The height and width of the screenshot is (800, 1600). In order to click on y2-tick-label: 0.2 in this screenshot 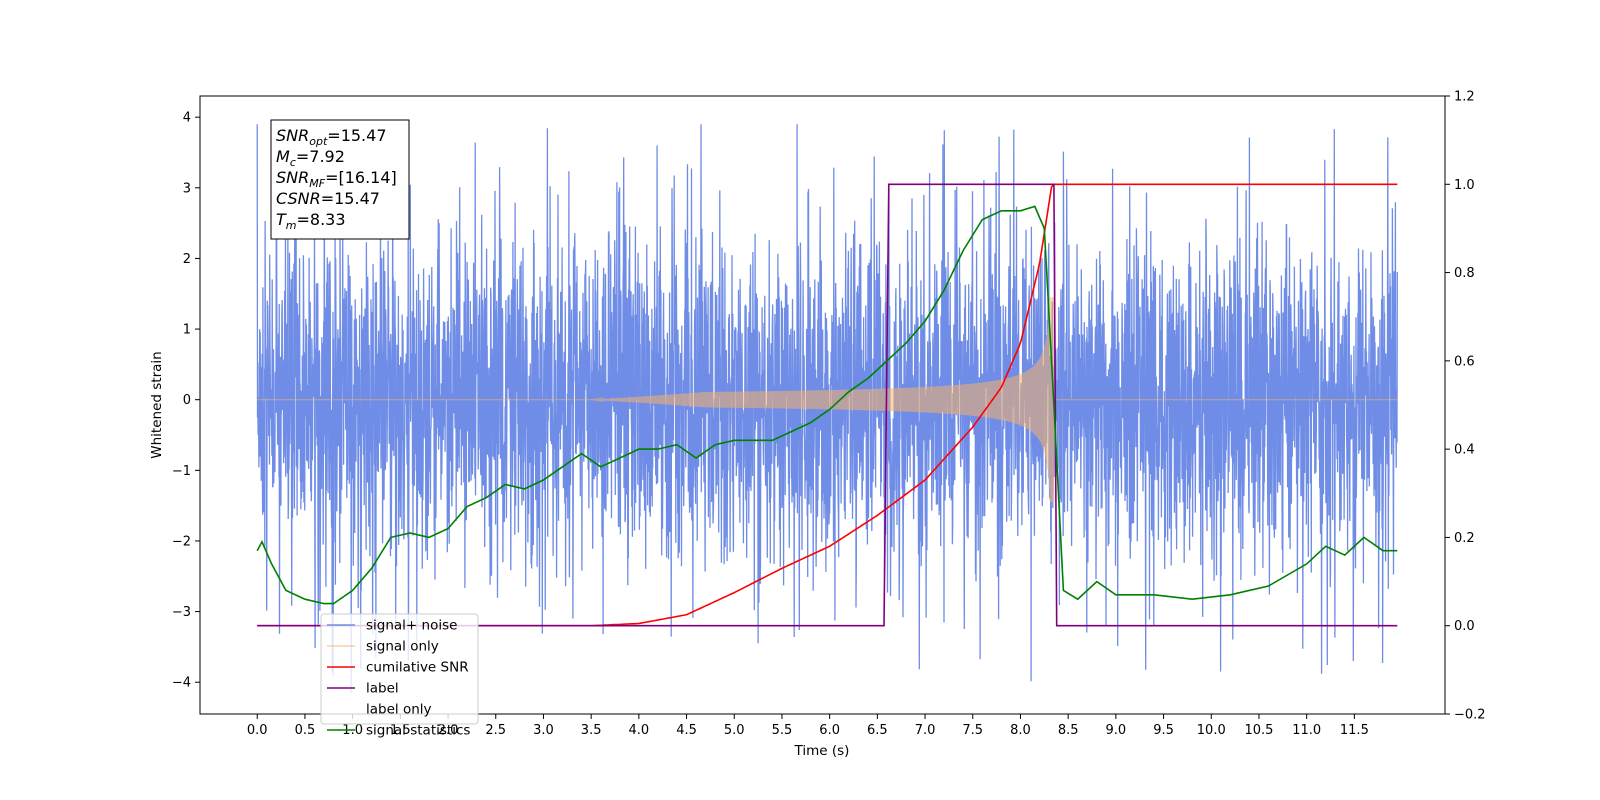, I will do `click(1464, 538)`.